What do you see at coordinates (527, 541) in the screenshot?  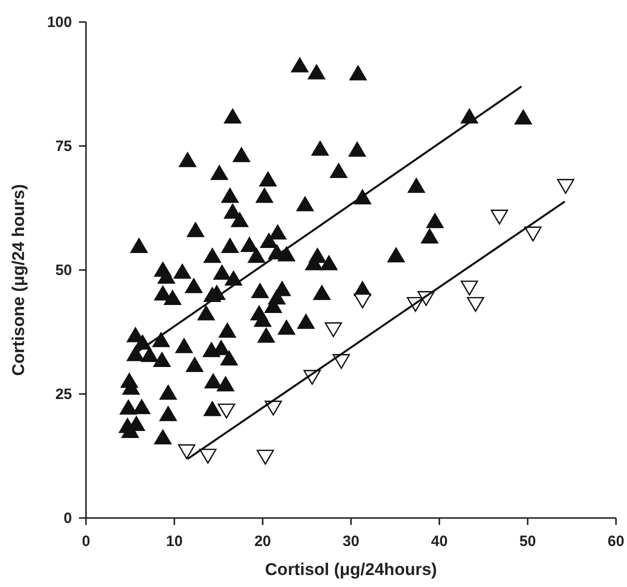 I see `x-tick-label: 50` at bounding box center [527, 541].